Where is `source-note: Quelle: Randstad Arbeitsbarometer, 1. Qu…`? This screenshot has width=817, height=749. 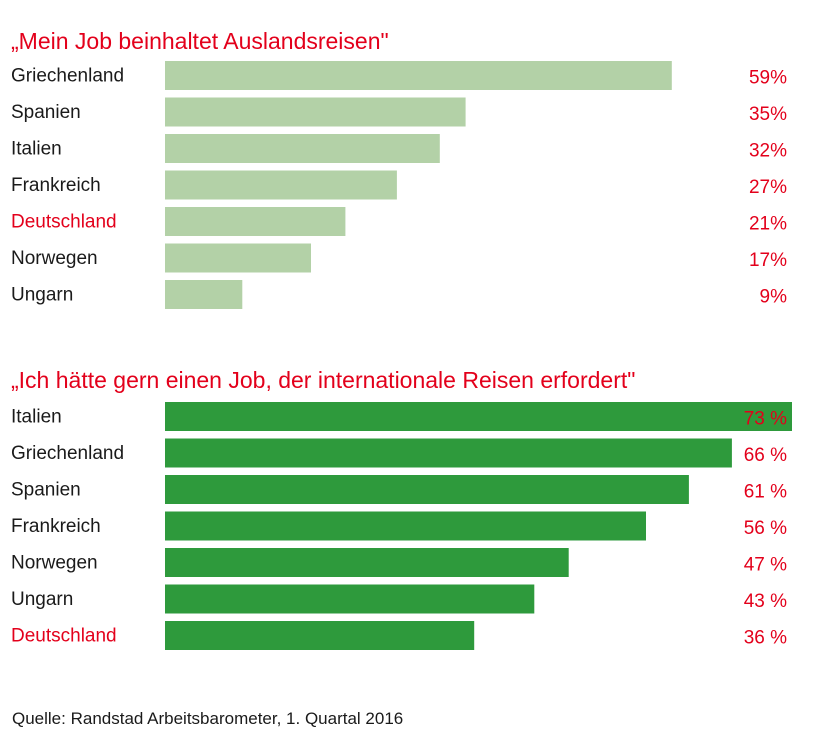 source-note: Quelle: Randstad Arbeitsbarometer, 1. Qu… is located at coordinates (207, 718).